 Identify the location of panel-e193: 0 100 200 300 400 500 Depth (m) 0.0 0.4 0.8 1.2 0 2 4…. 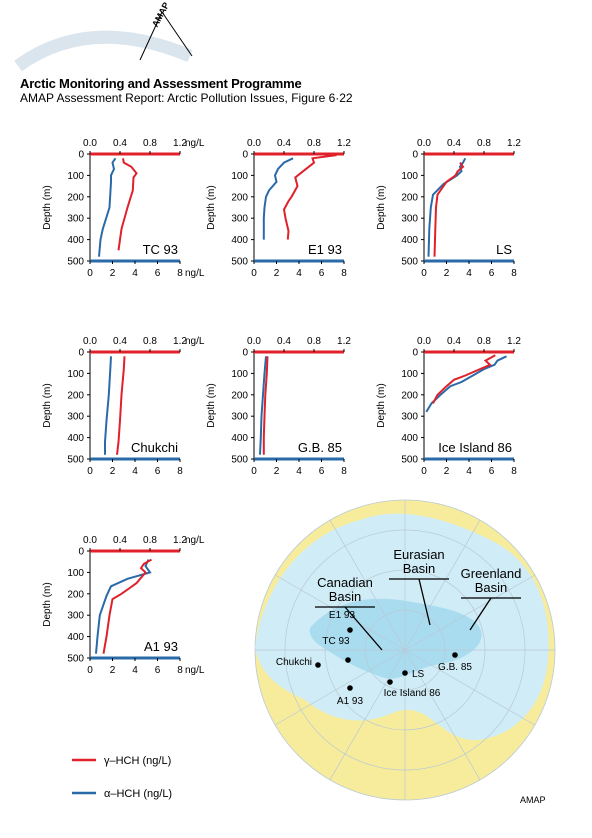
(278, 208).